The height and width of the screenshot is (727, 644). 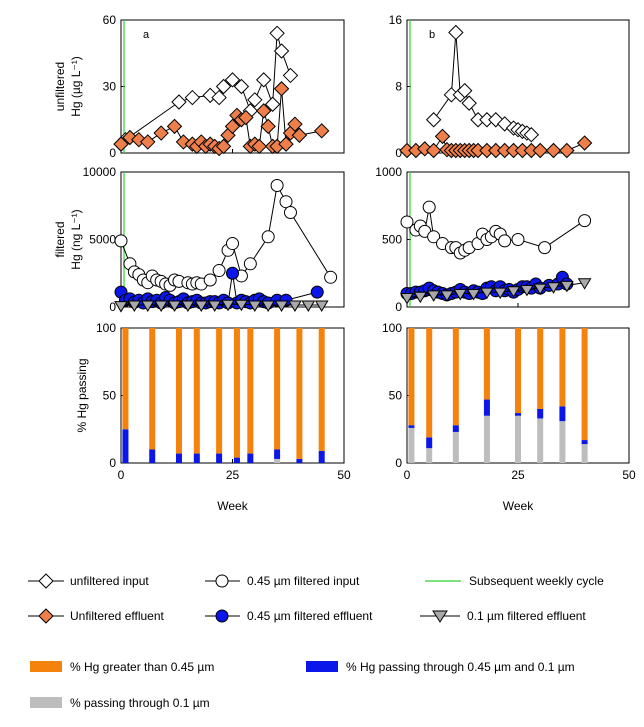 What do you see at coordinates (322, 666) in the screenshot?
I see `legend-bar-between-swatch` at bounding box center [322, 666].